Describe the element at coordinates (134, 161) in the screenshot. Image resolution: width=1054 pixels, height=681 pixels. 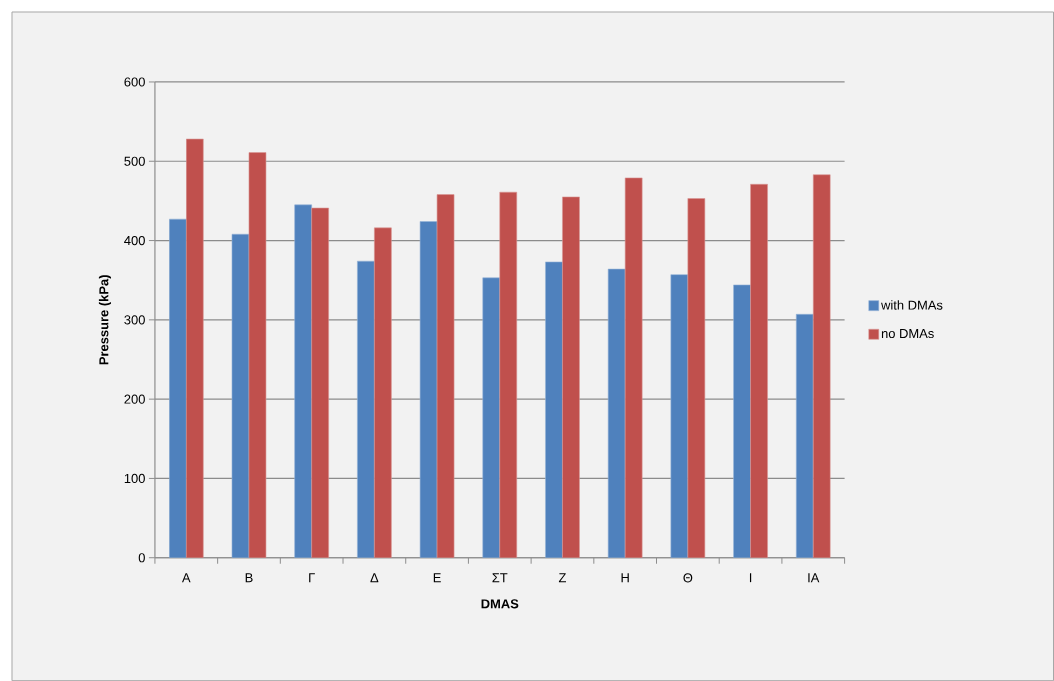
I see `y-tick-label: 500` at that location.